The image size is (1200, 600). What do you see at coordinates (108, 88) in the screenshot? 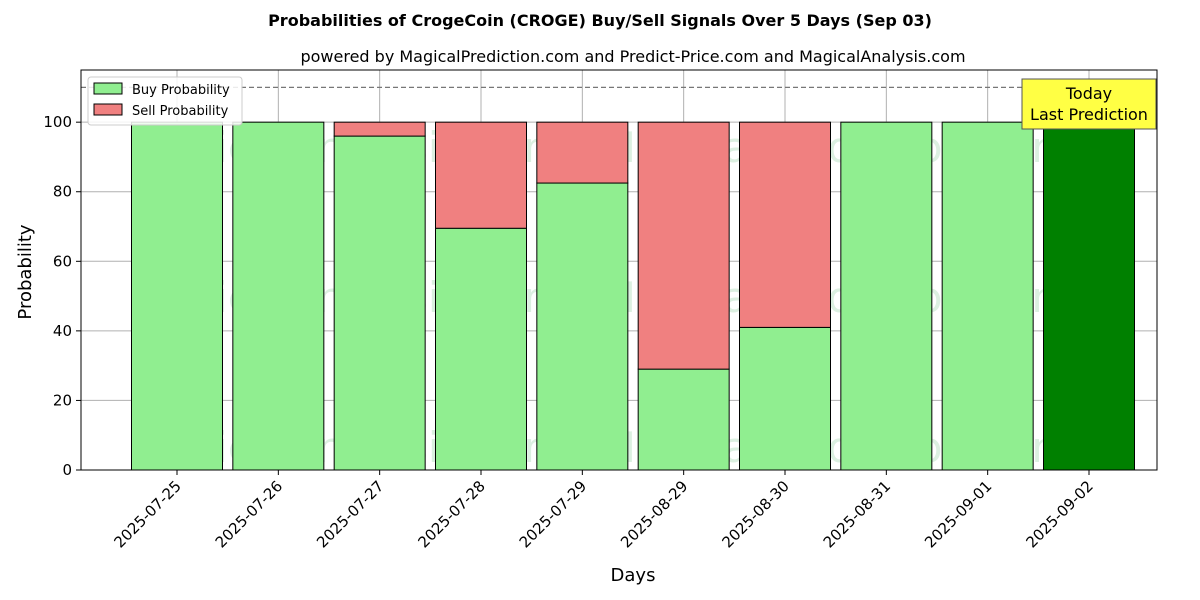
I see `legend-swatch-buy` at bounding box center [108, 88].